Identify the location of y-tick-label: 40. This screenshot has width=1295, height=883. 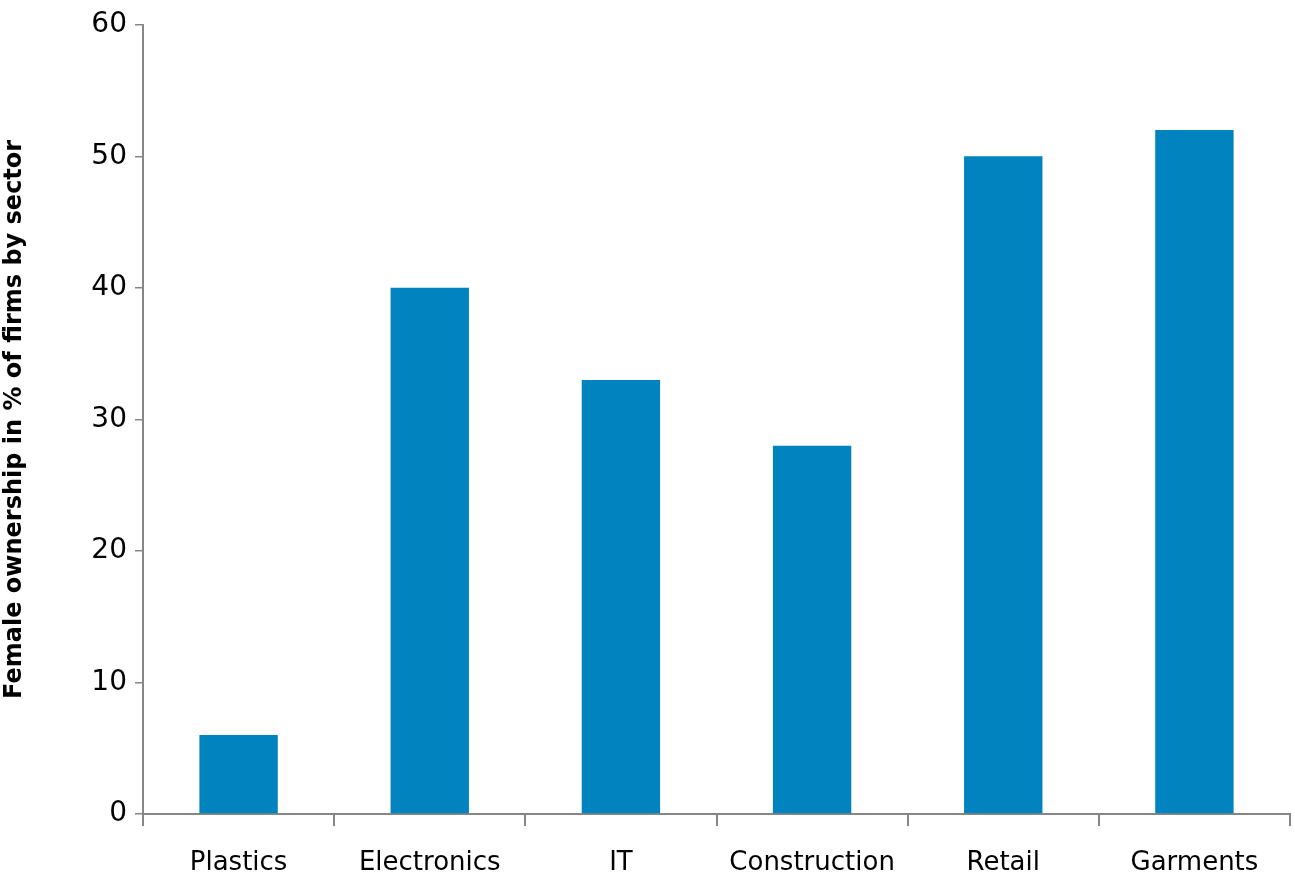
(109, 286).